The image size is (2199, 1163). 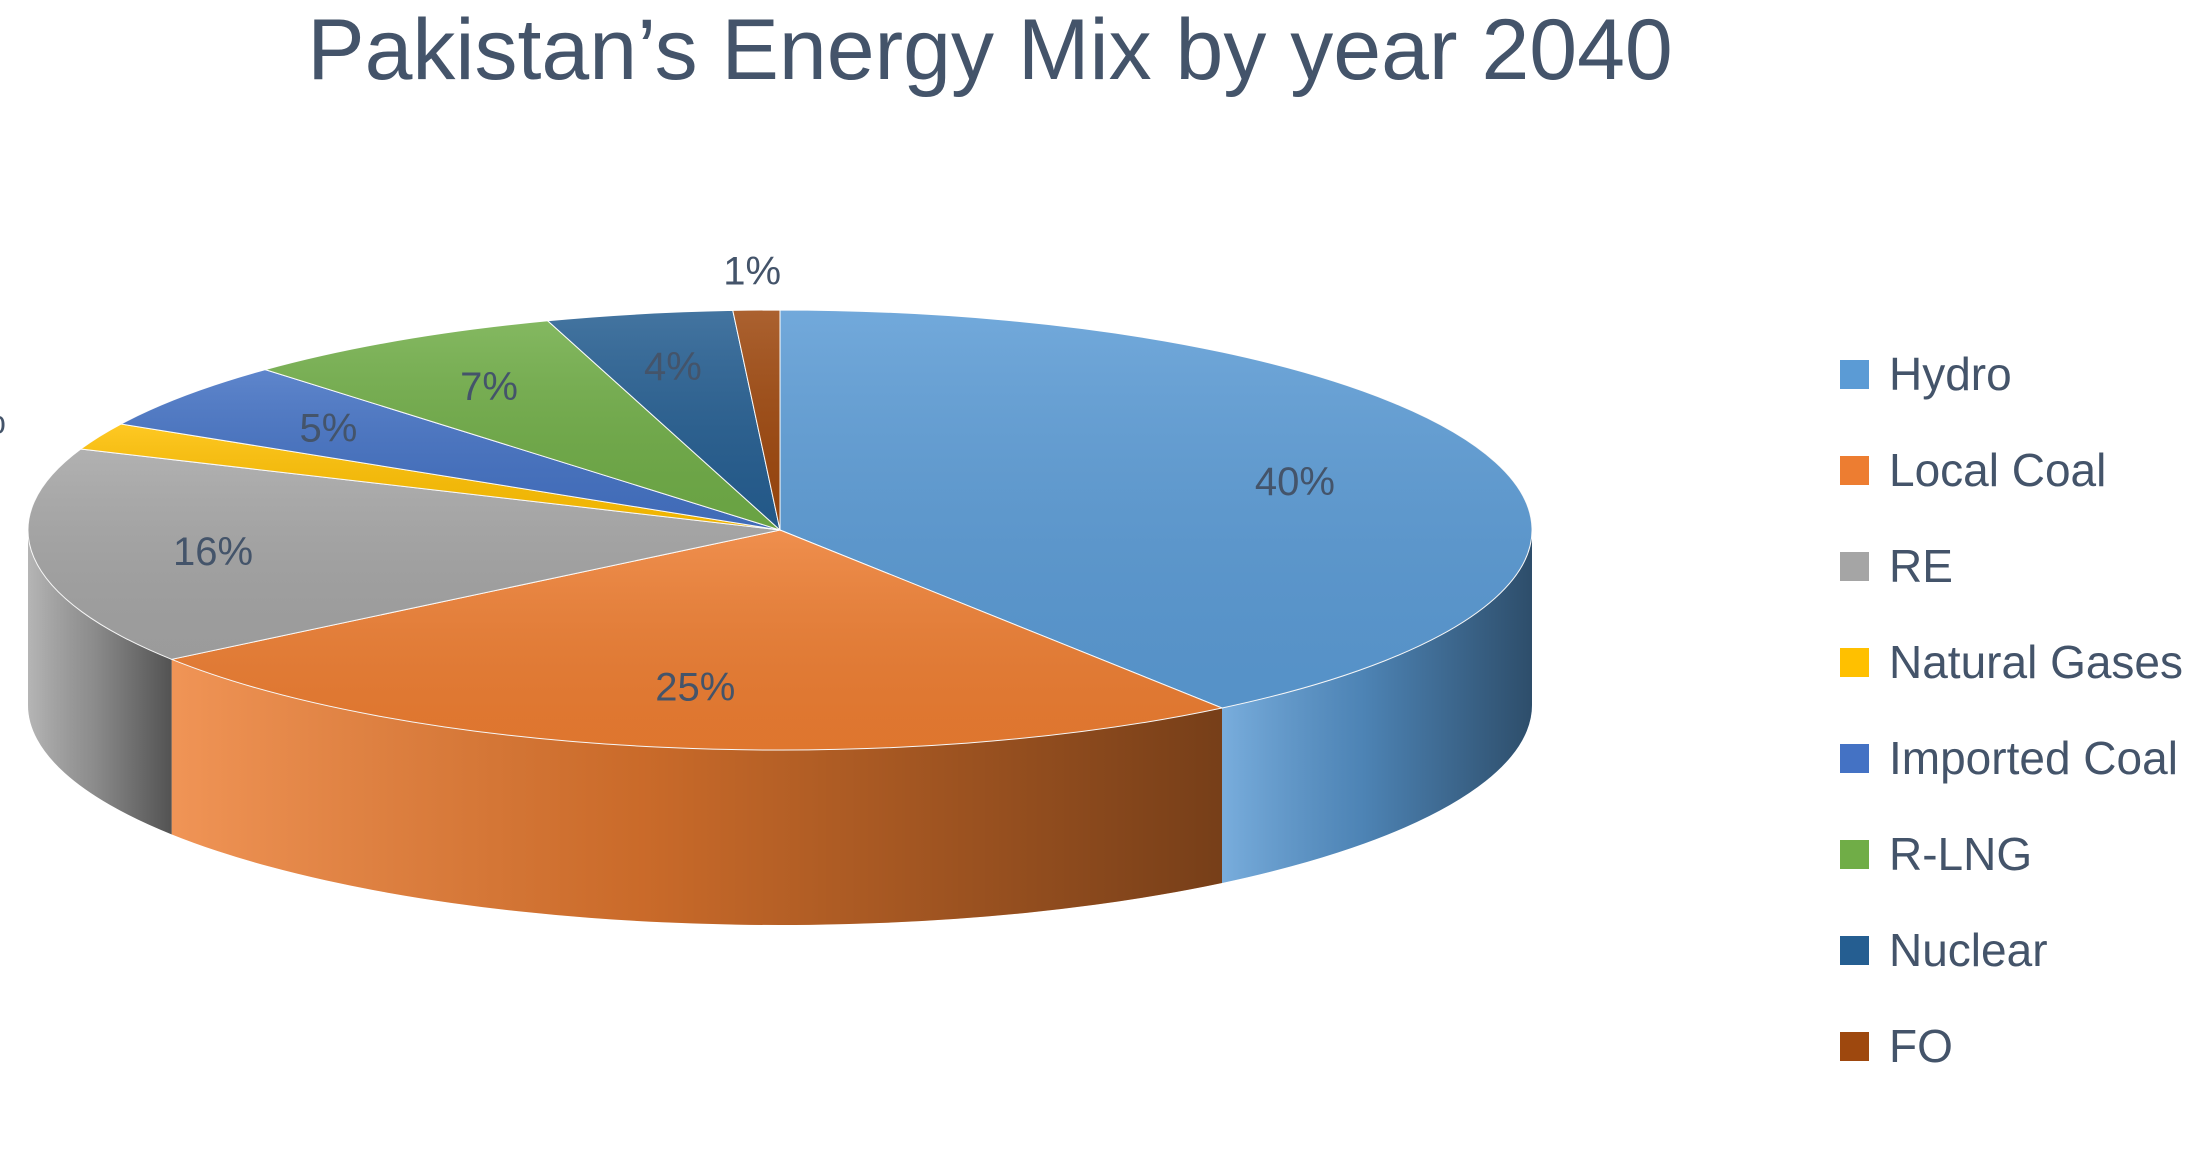 I want to click on data-label-imported-coal: 5%, so click(x=329, y=429).